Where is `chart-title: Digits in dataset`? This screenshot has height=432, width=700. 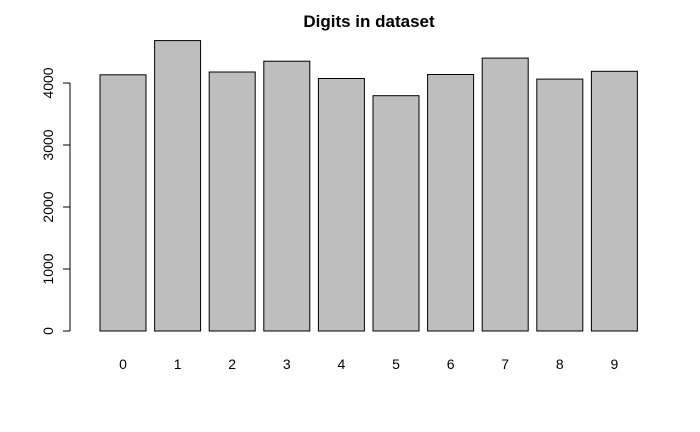 chart-title: Digits in dataset is located at coordinates (369, 21).